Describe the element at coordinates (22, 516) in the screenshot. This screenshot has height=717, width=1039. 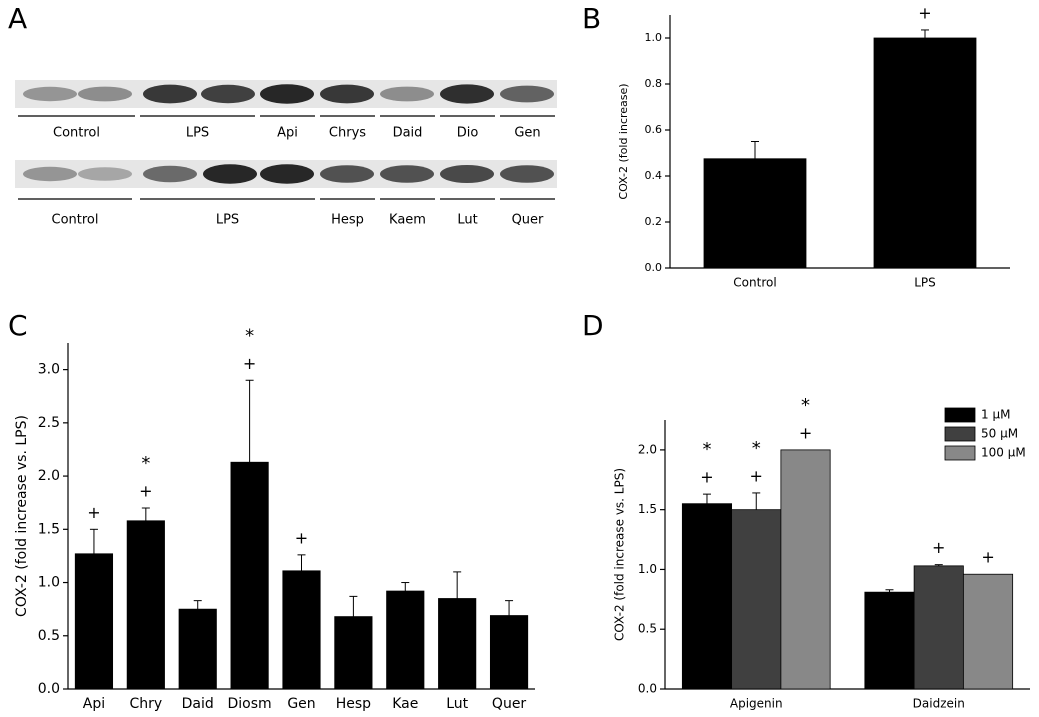
I see `y-axis-label: COX-2 (fold increase vs. LPS)` at that location.